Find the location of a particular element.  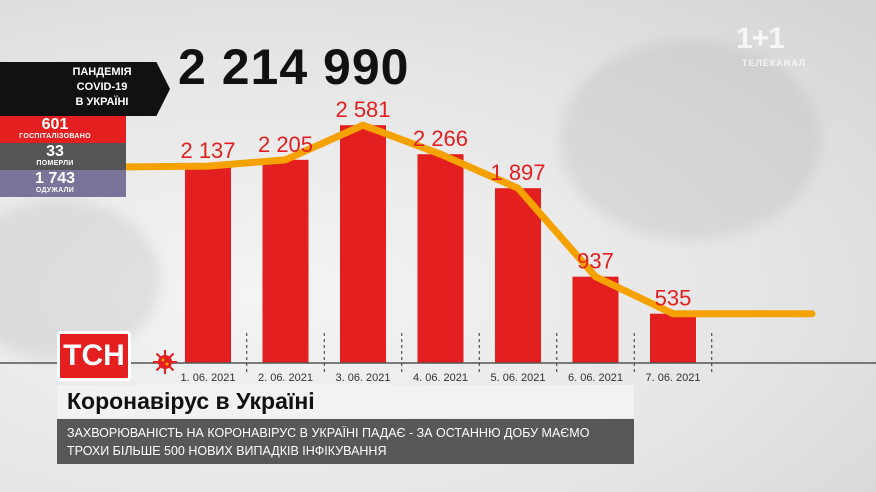

channel-logo: 1+1 is located at coordinates (760, 38).